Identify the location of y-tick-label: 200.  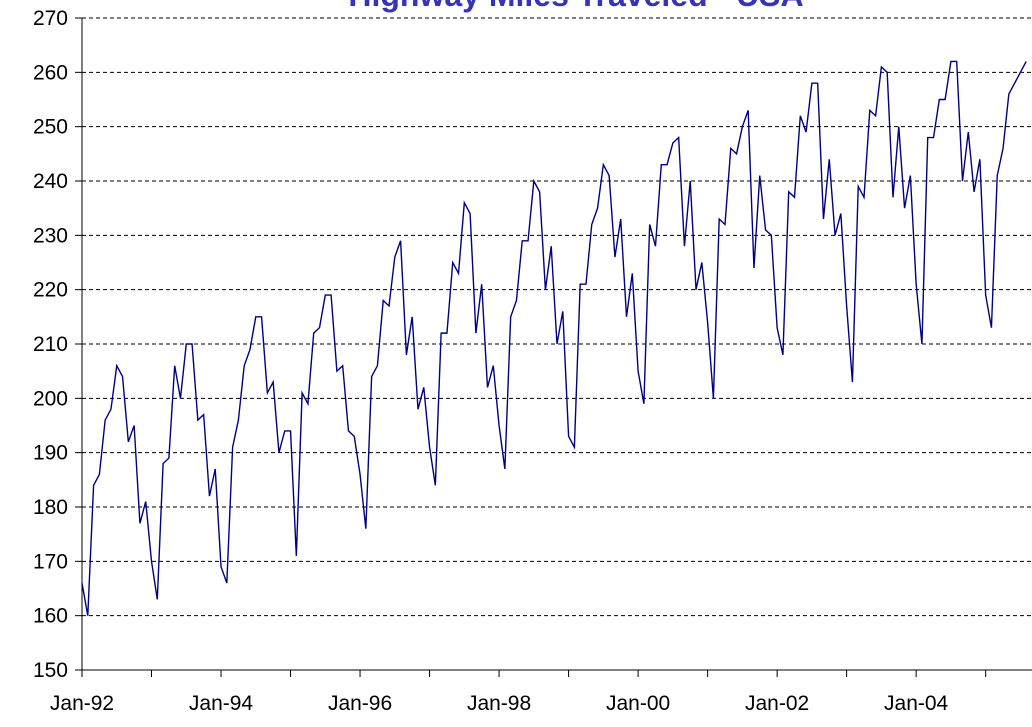
(50, 398).